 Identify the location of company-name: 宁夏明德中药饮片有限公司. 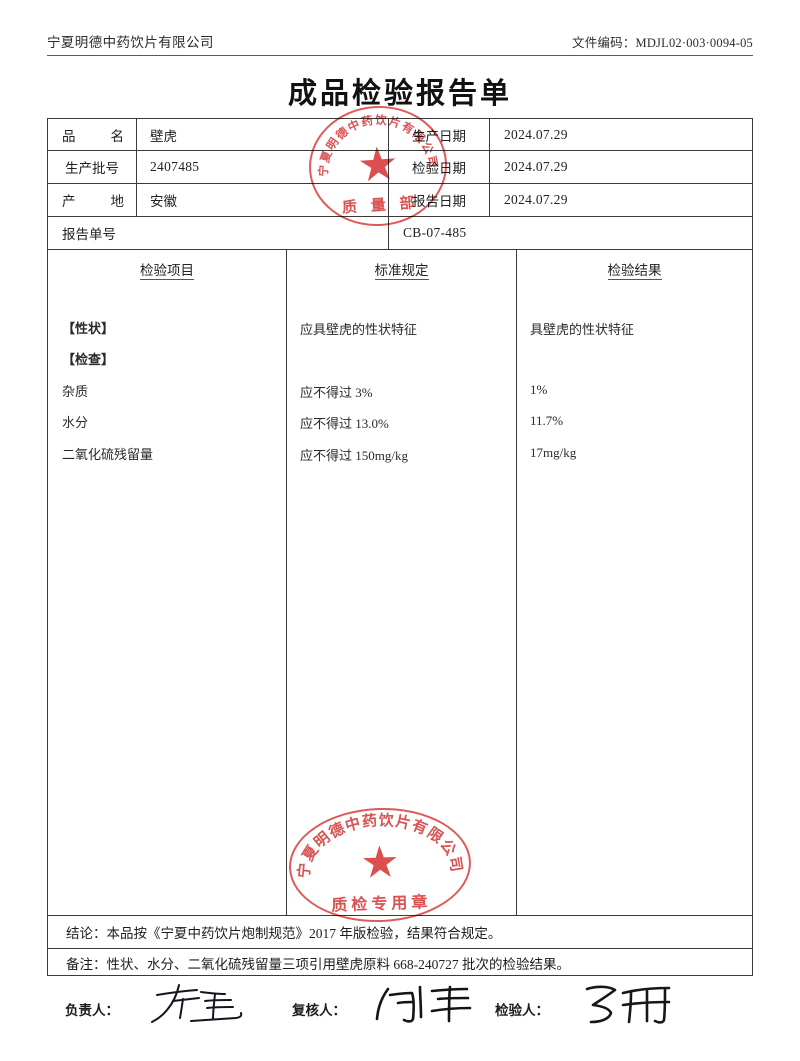
(130, 42).